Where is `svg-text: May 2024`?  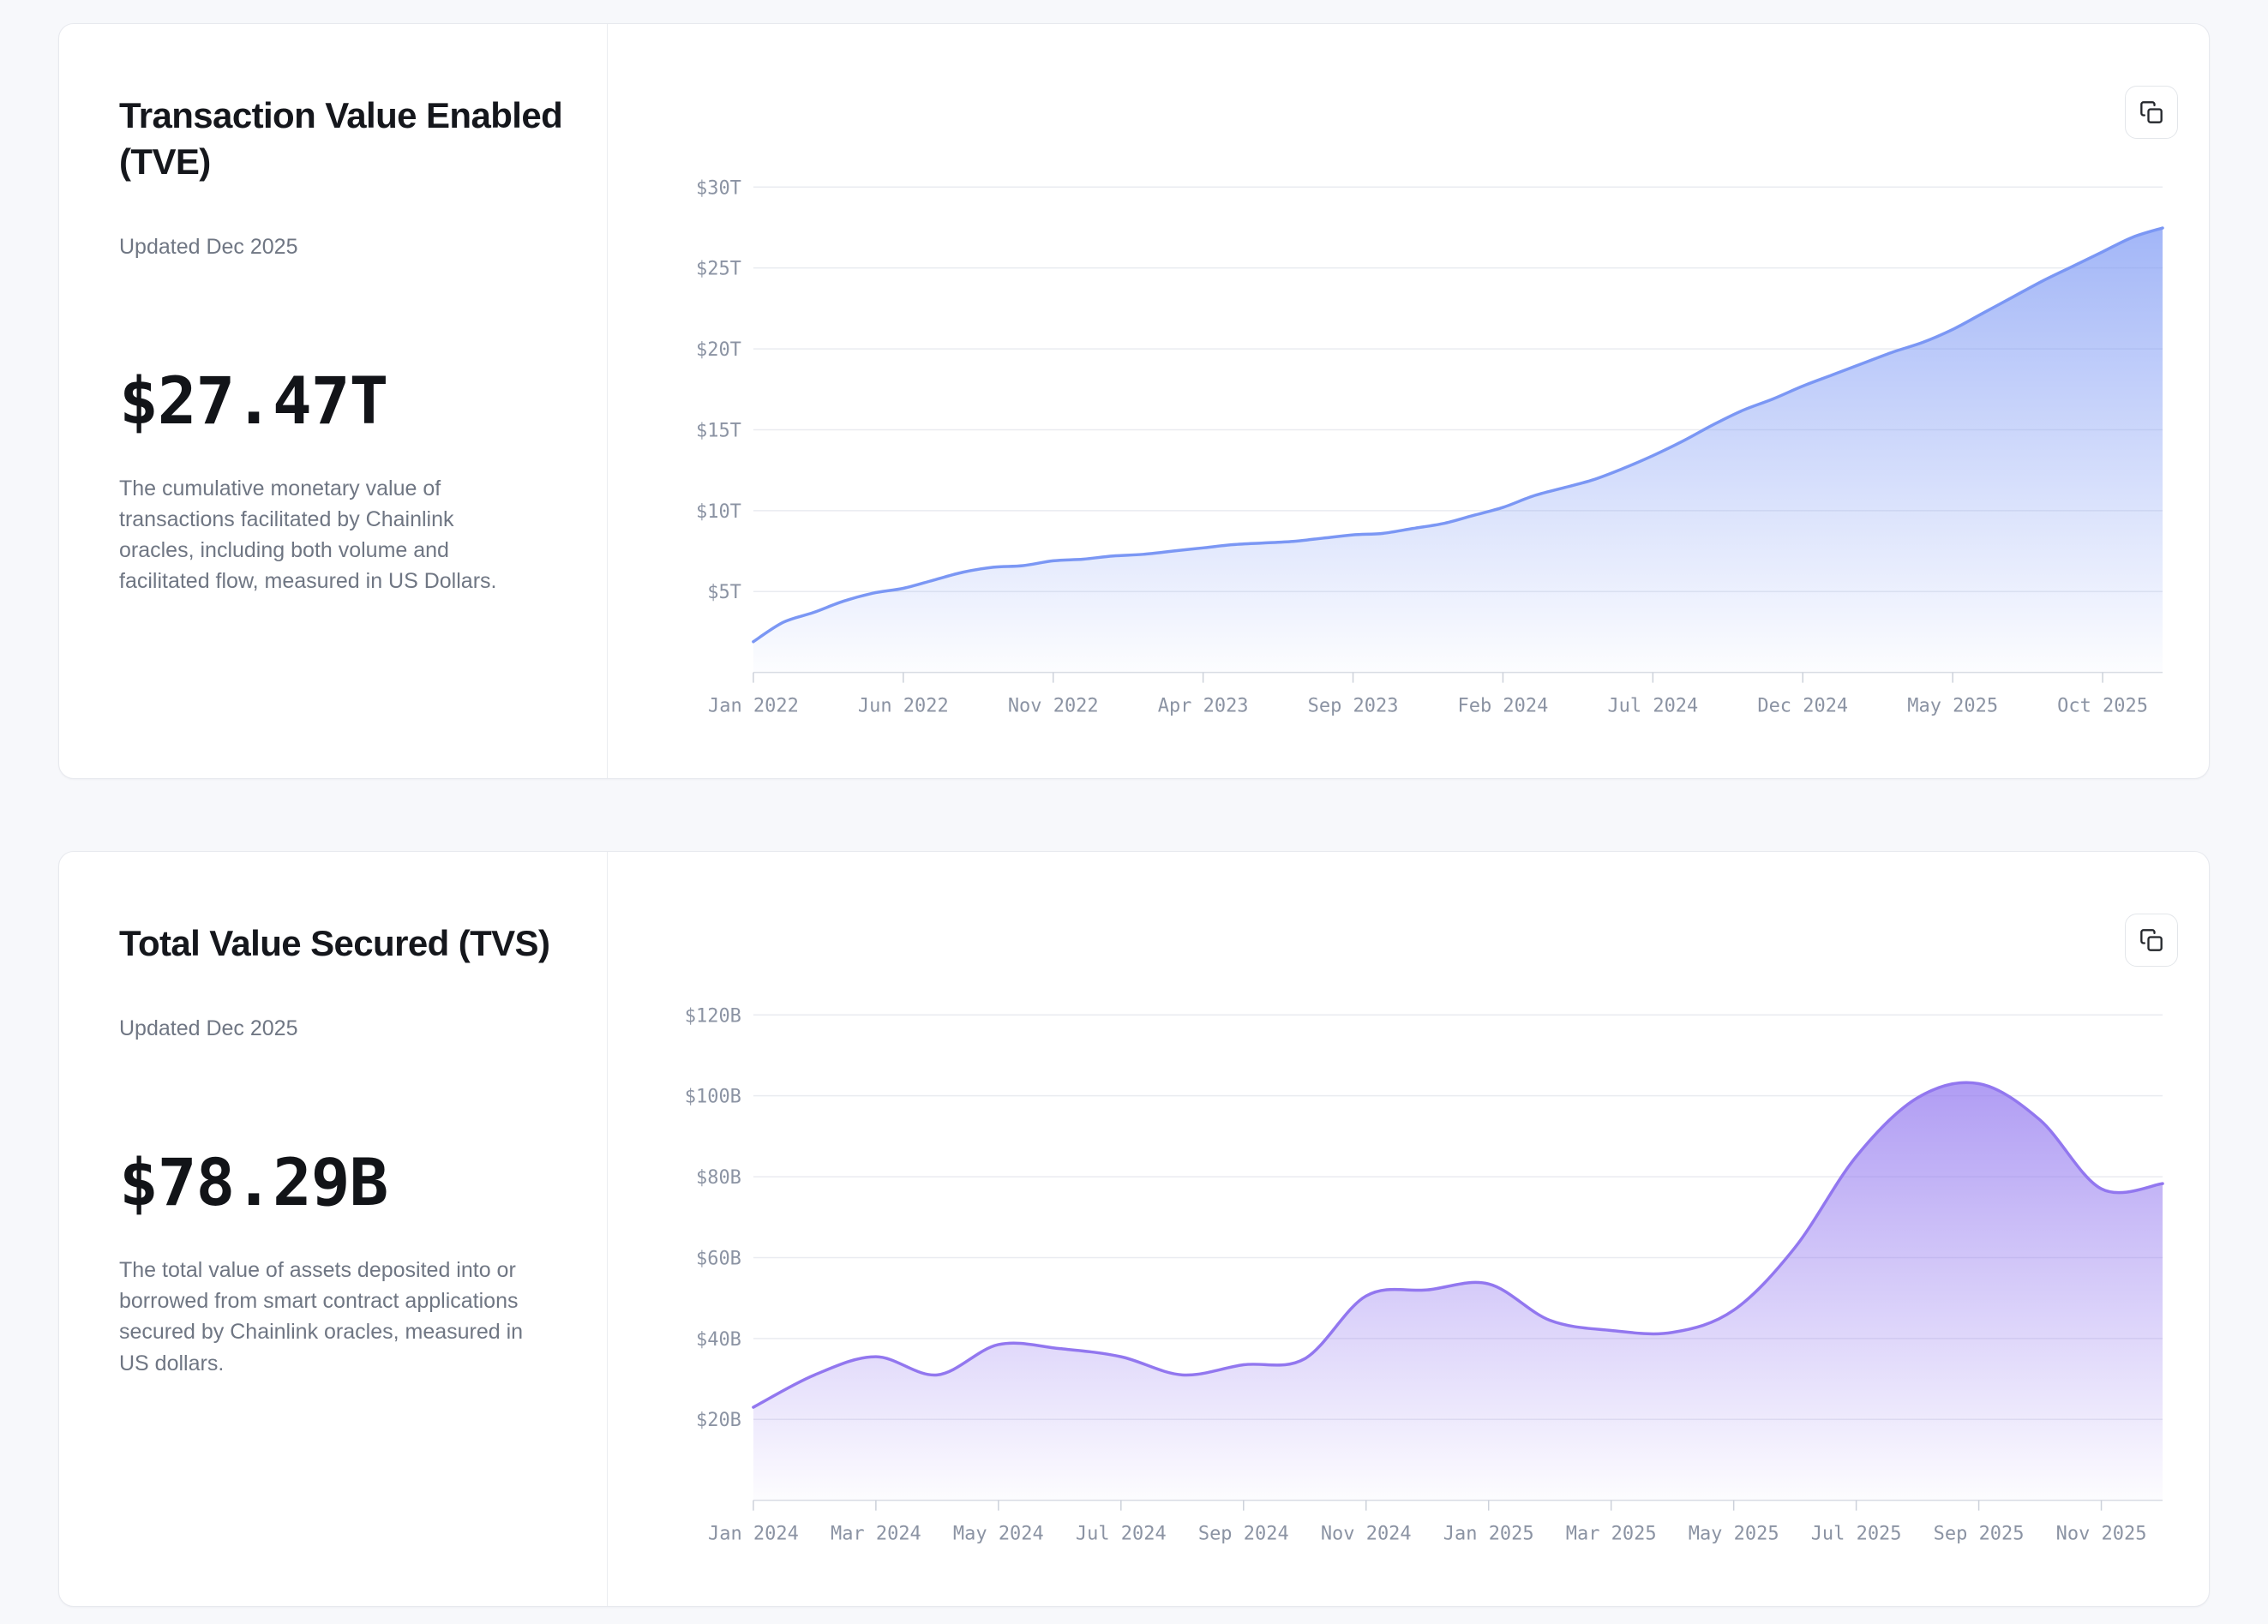 svg-text: May 2024 is located at coordinates (998, 1534).